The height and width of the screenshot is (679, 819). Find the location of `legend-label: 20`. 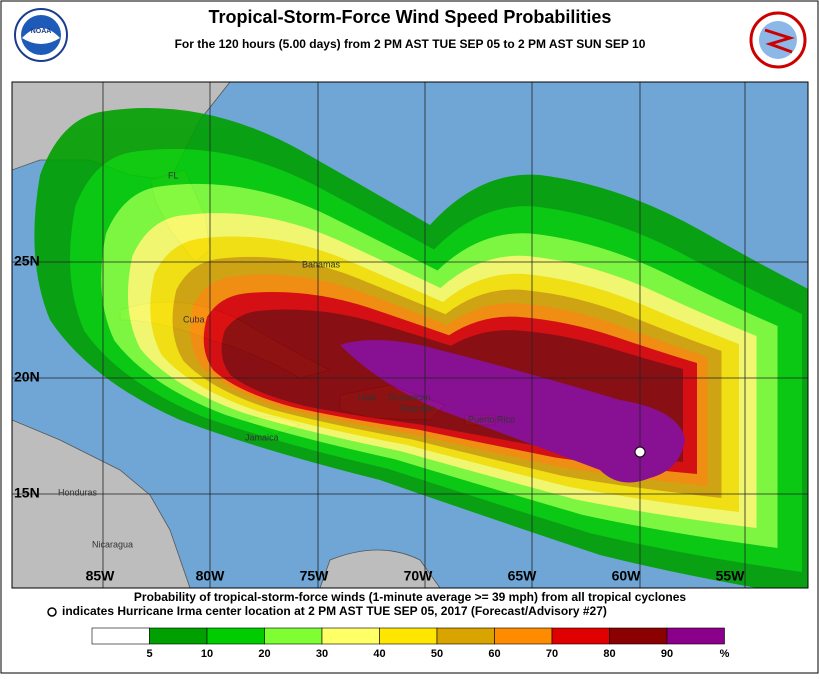

legend-label: 20 is located at coordinates (264, 654).